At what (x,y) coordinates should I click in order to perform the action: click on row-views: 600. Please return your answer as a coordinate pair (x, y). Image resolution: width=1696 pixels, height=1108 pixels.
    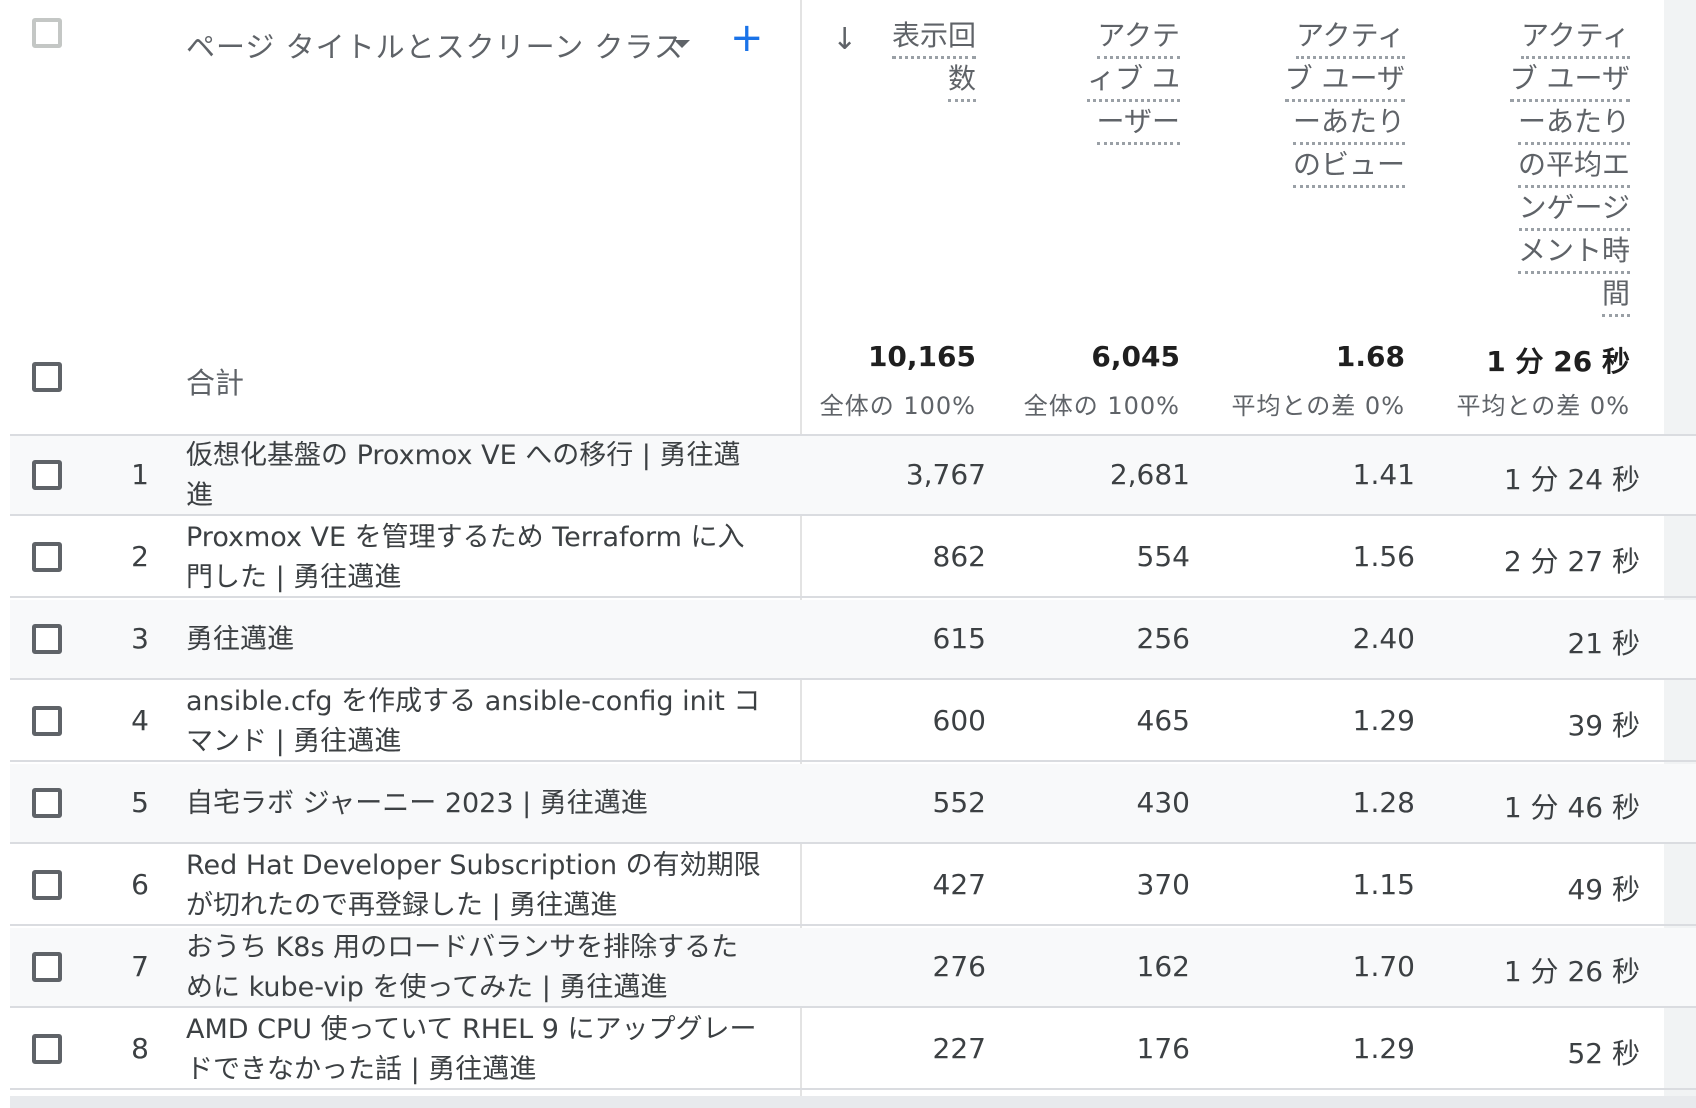
    Looking at the image, I should click on (959, 720).